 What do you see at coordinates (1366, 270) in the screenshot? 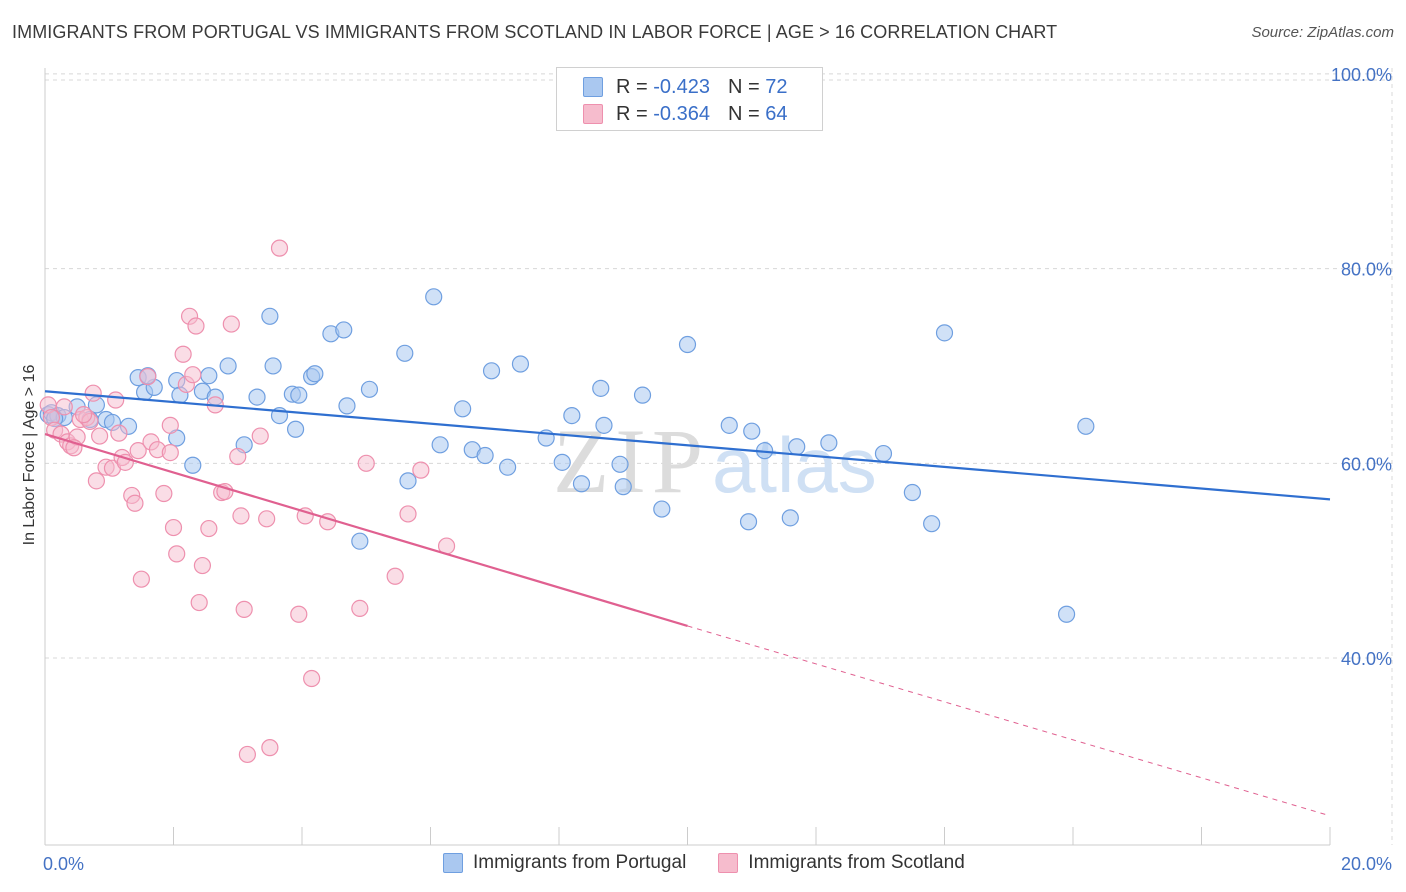
I see `y-tick-label: 80.0%` at bounding box center [1366, 270].